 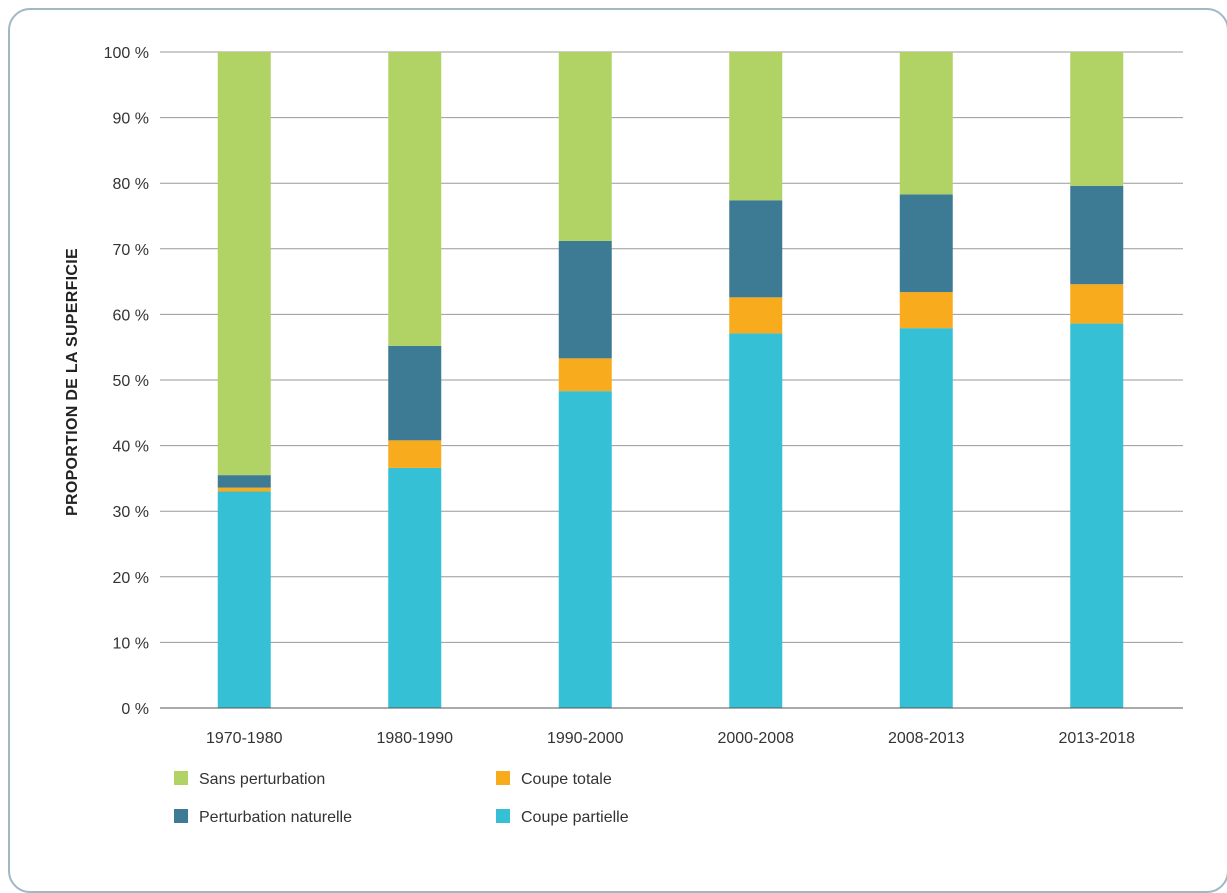 I want to click on y-tick-label: 80 %, so click(x=131, y=184).